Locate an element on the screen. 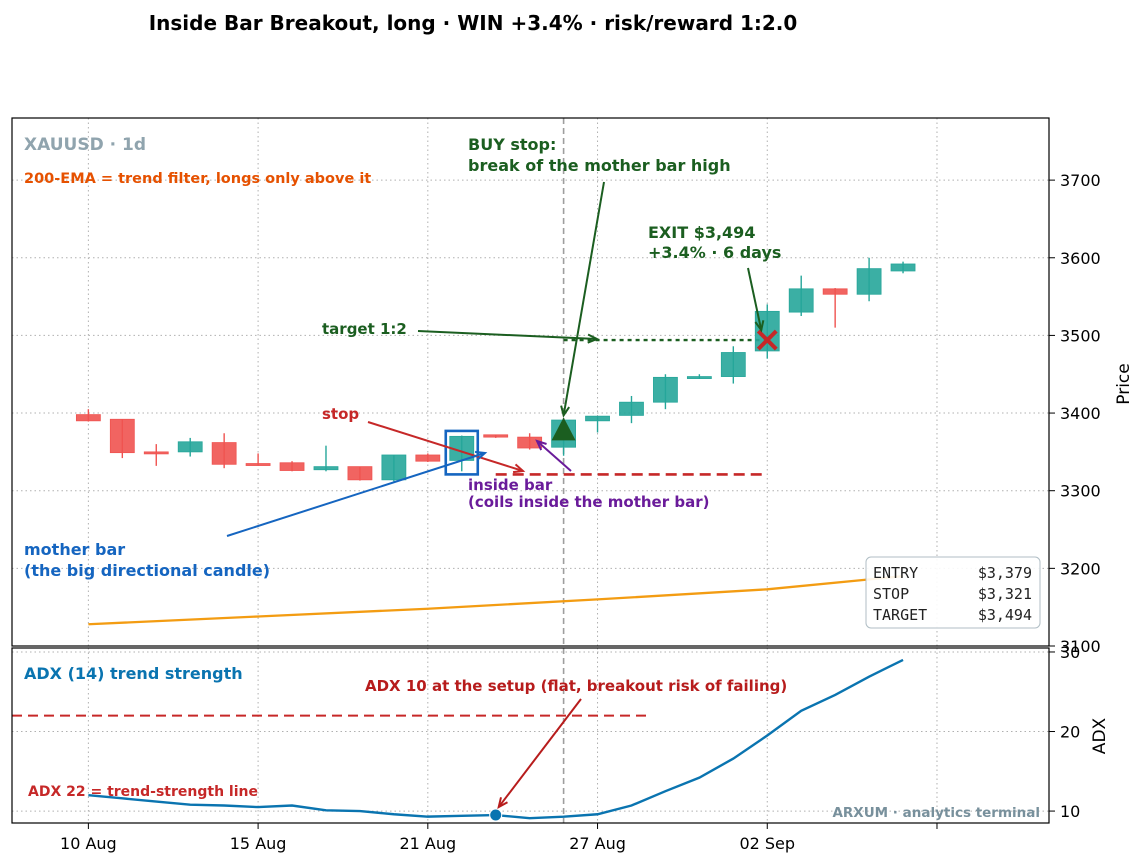  stop-arrow-head is located at coordinates (519, 468).